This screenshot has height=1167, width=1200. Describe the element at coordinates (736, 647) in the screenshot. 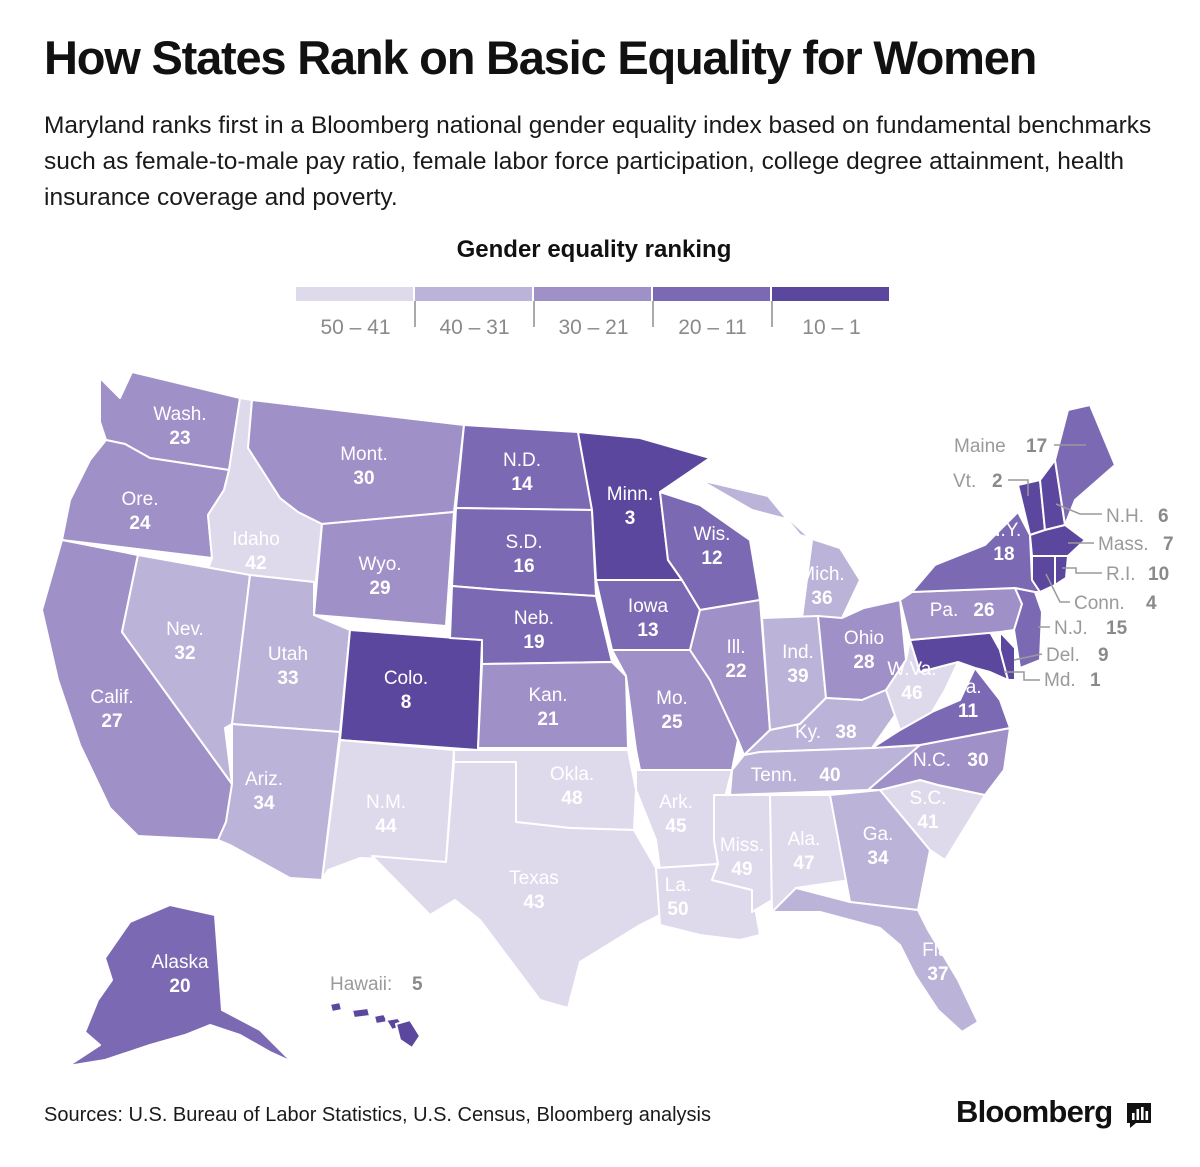

I see `state-label-il: Ill.` at that location.